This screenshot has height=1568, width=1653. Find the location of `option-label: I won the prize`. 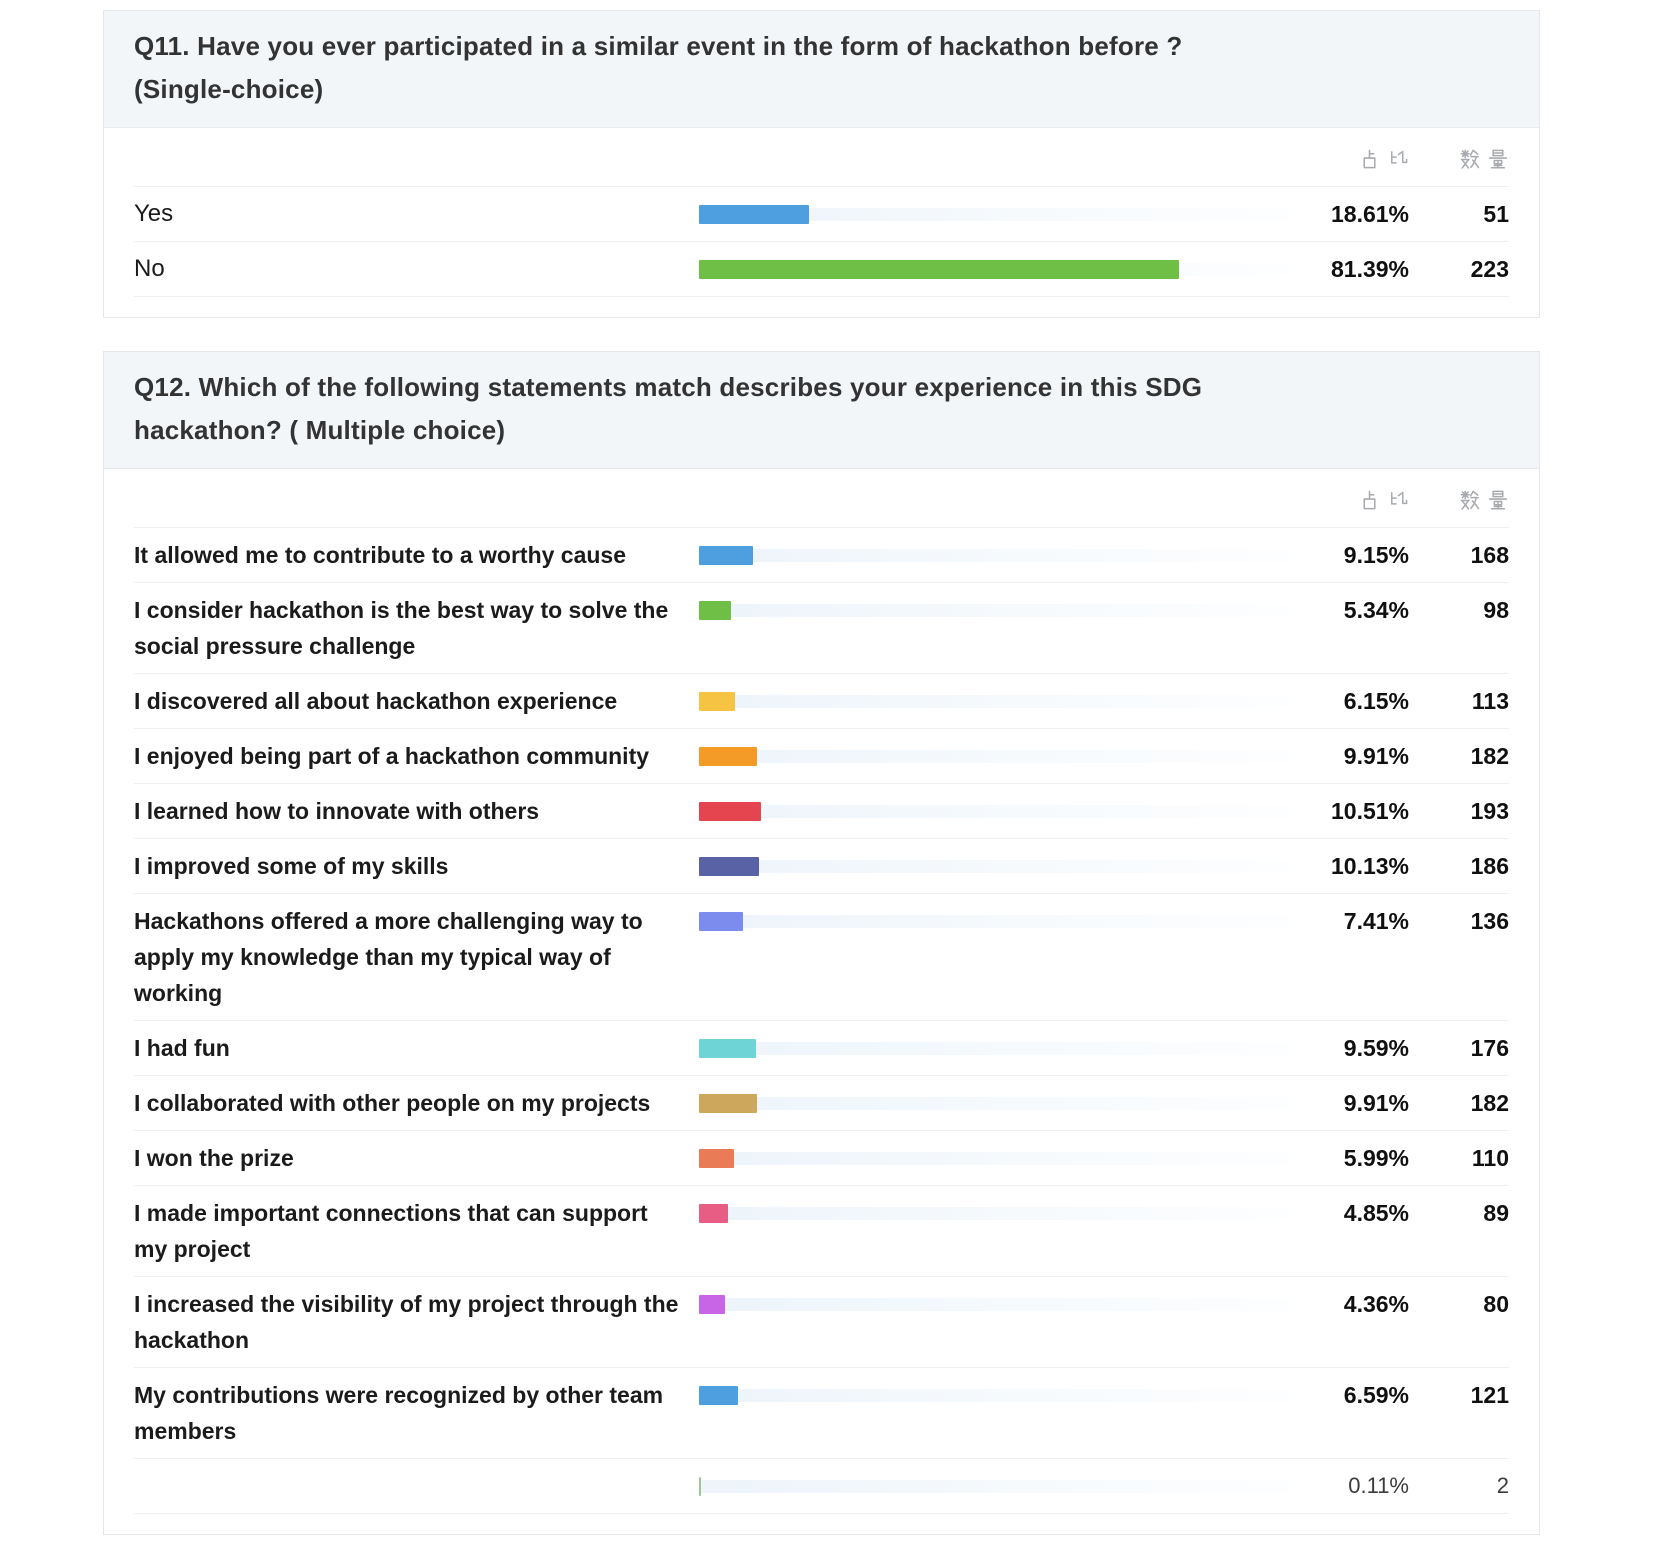

option-label: I won the prize is located at coordinates (214, 1158).